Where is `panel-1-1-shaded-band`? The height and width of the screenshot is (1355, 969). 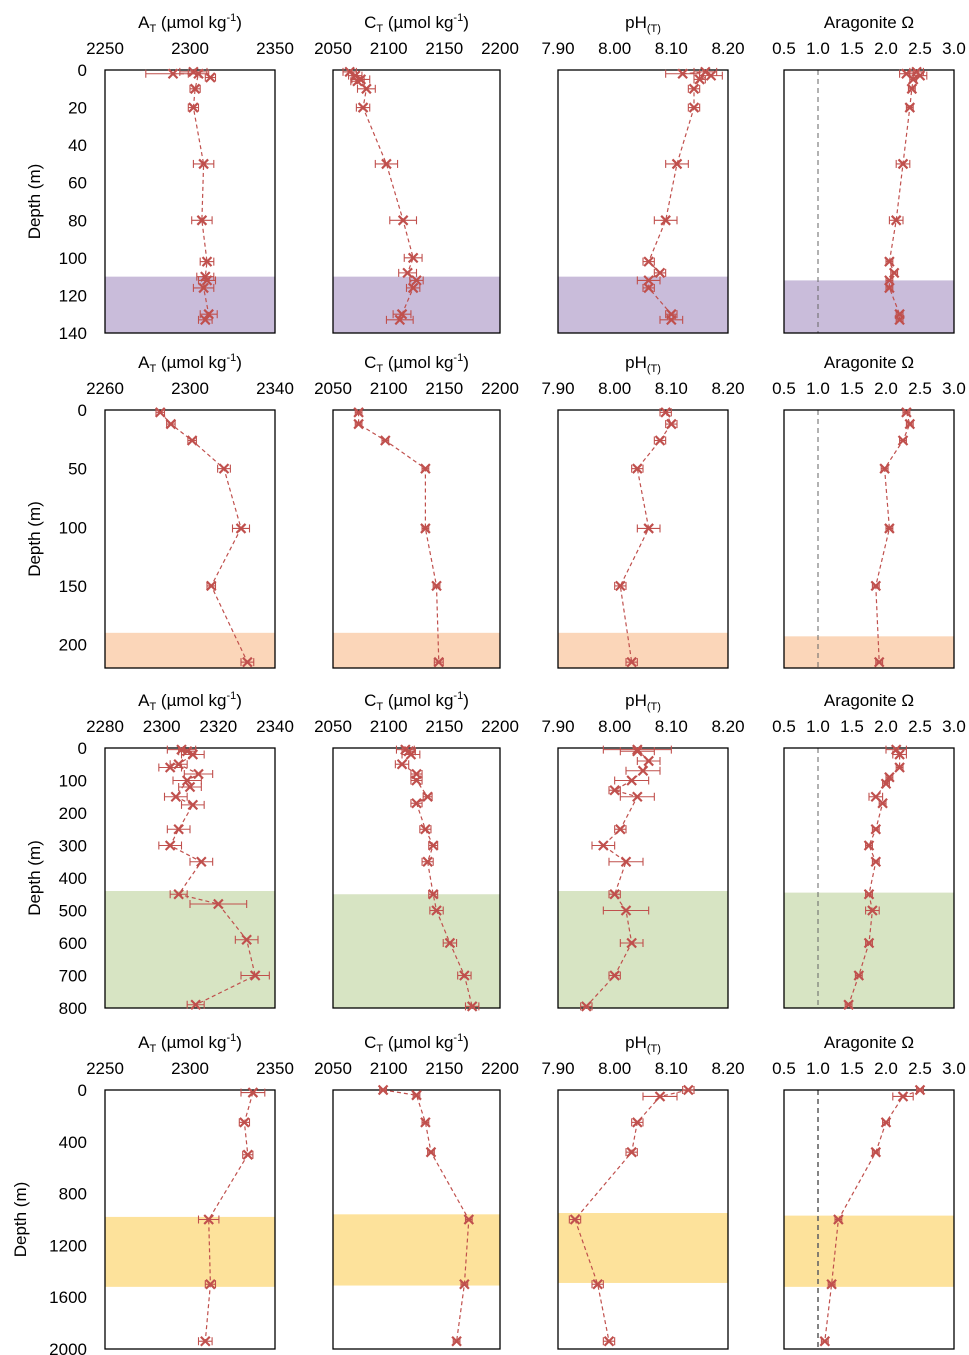 panel-1-1-shaded-band is located at coordinates (416, 650).